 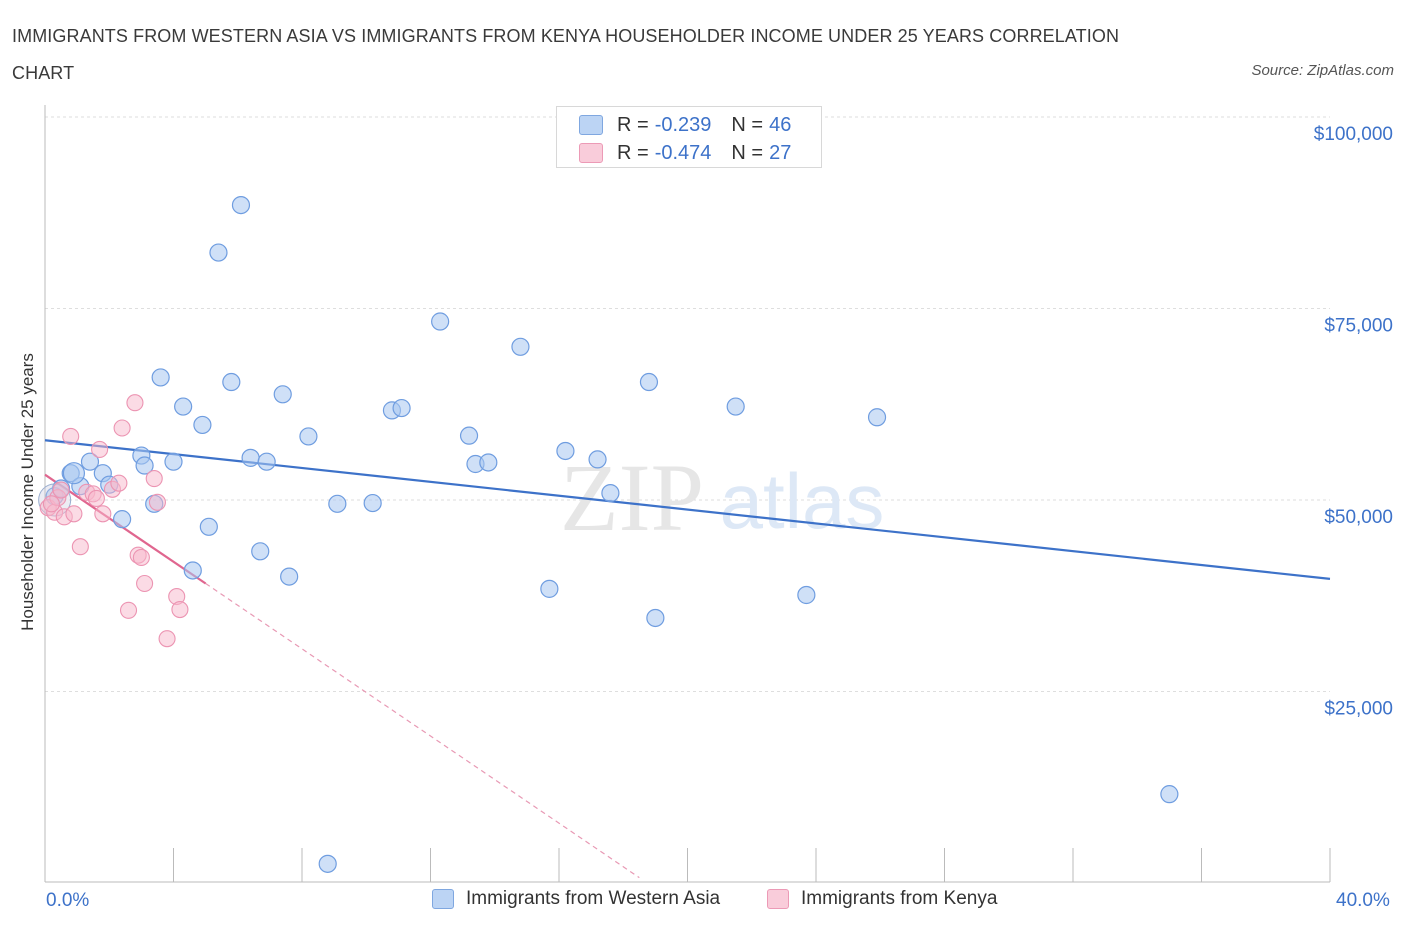 I want to click on legend-row-kenya: R = -0.474 N = 27, so click(x=685, y=153).